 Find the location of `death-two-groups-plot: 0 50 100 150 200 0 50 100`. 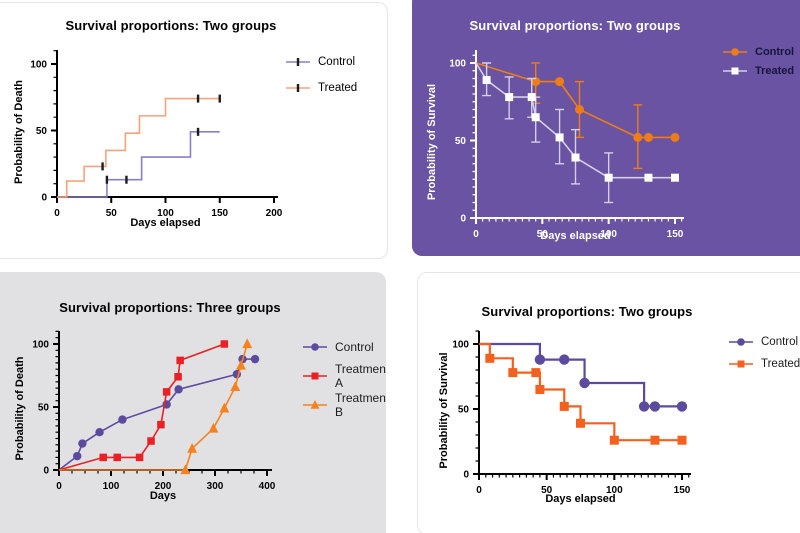

death-two-groups-plot: 0 50 100 150 200 0 50 100 is located at coordinates (156, 134).